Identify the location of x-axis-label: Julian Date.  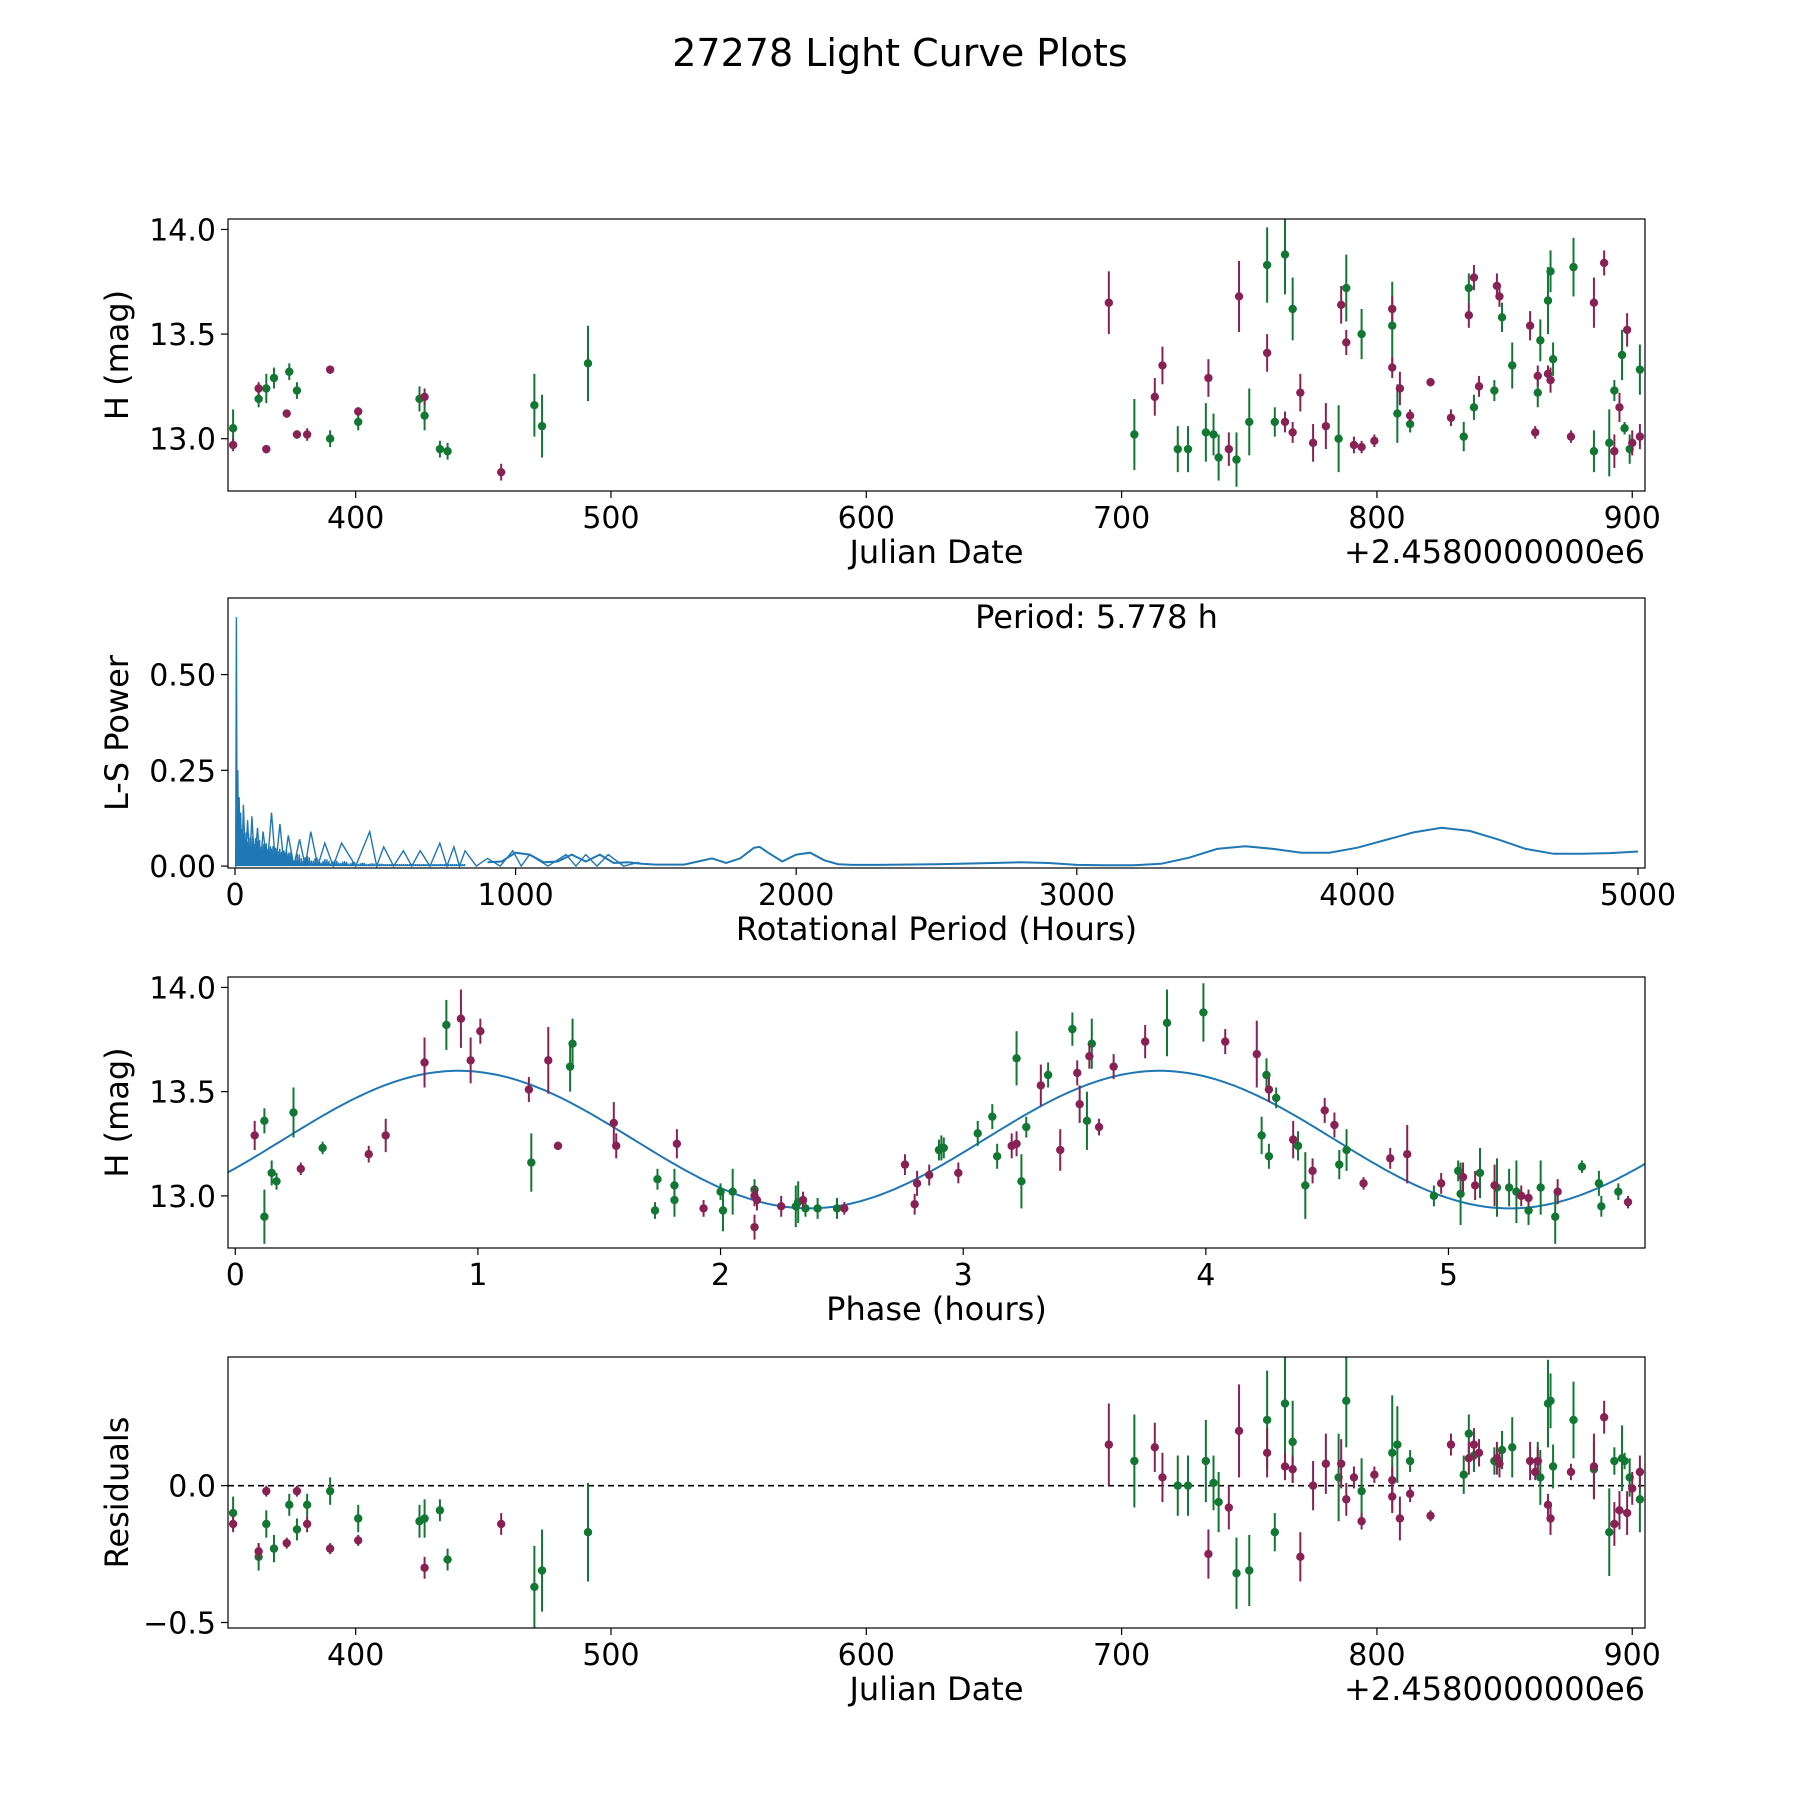
(935, 552).